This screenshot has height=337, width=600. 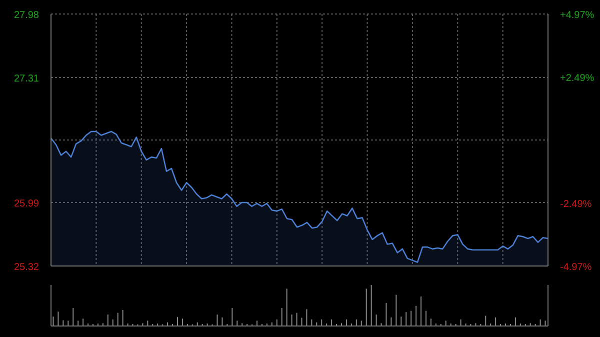 I want to click on y2-tick-label: +4.97%, so click(x=577, y=15).